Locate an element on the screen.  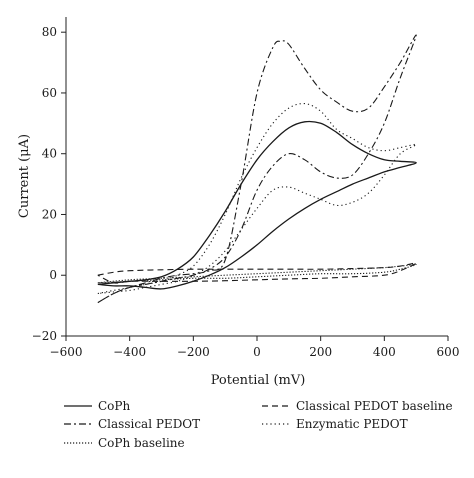
legend-label: CoPh baseline is located at coordinates (141, 443).